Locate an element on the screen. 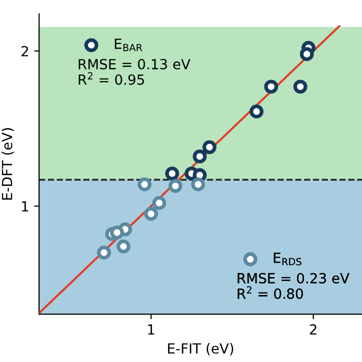 The image size is (362, 362). legend-label: E$_{BAR}$ is located at coordinates (128, 45).